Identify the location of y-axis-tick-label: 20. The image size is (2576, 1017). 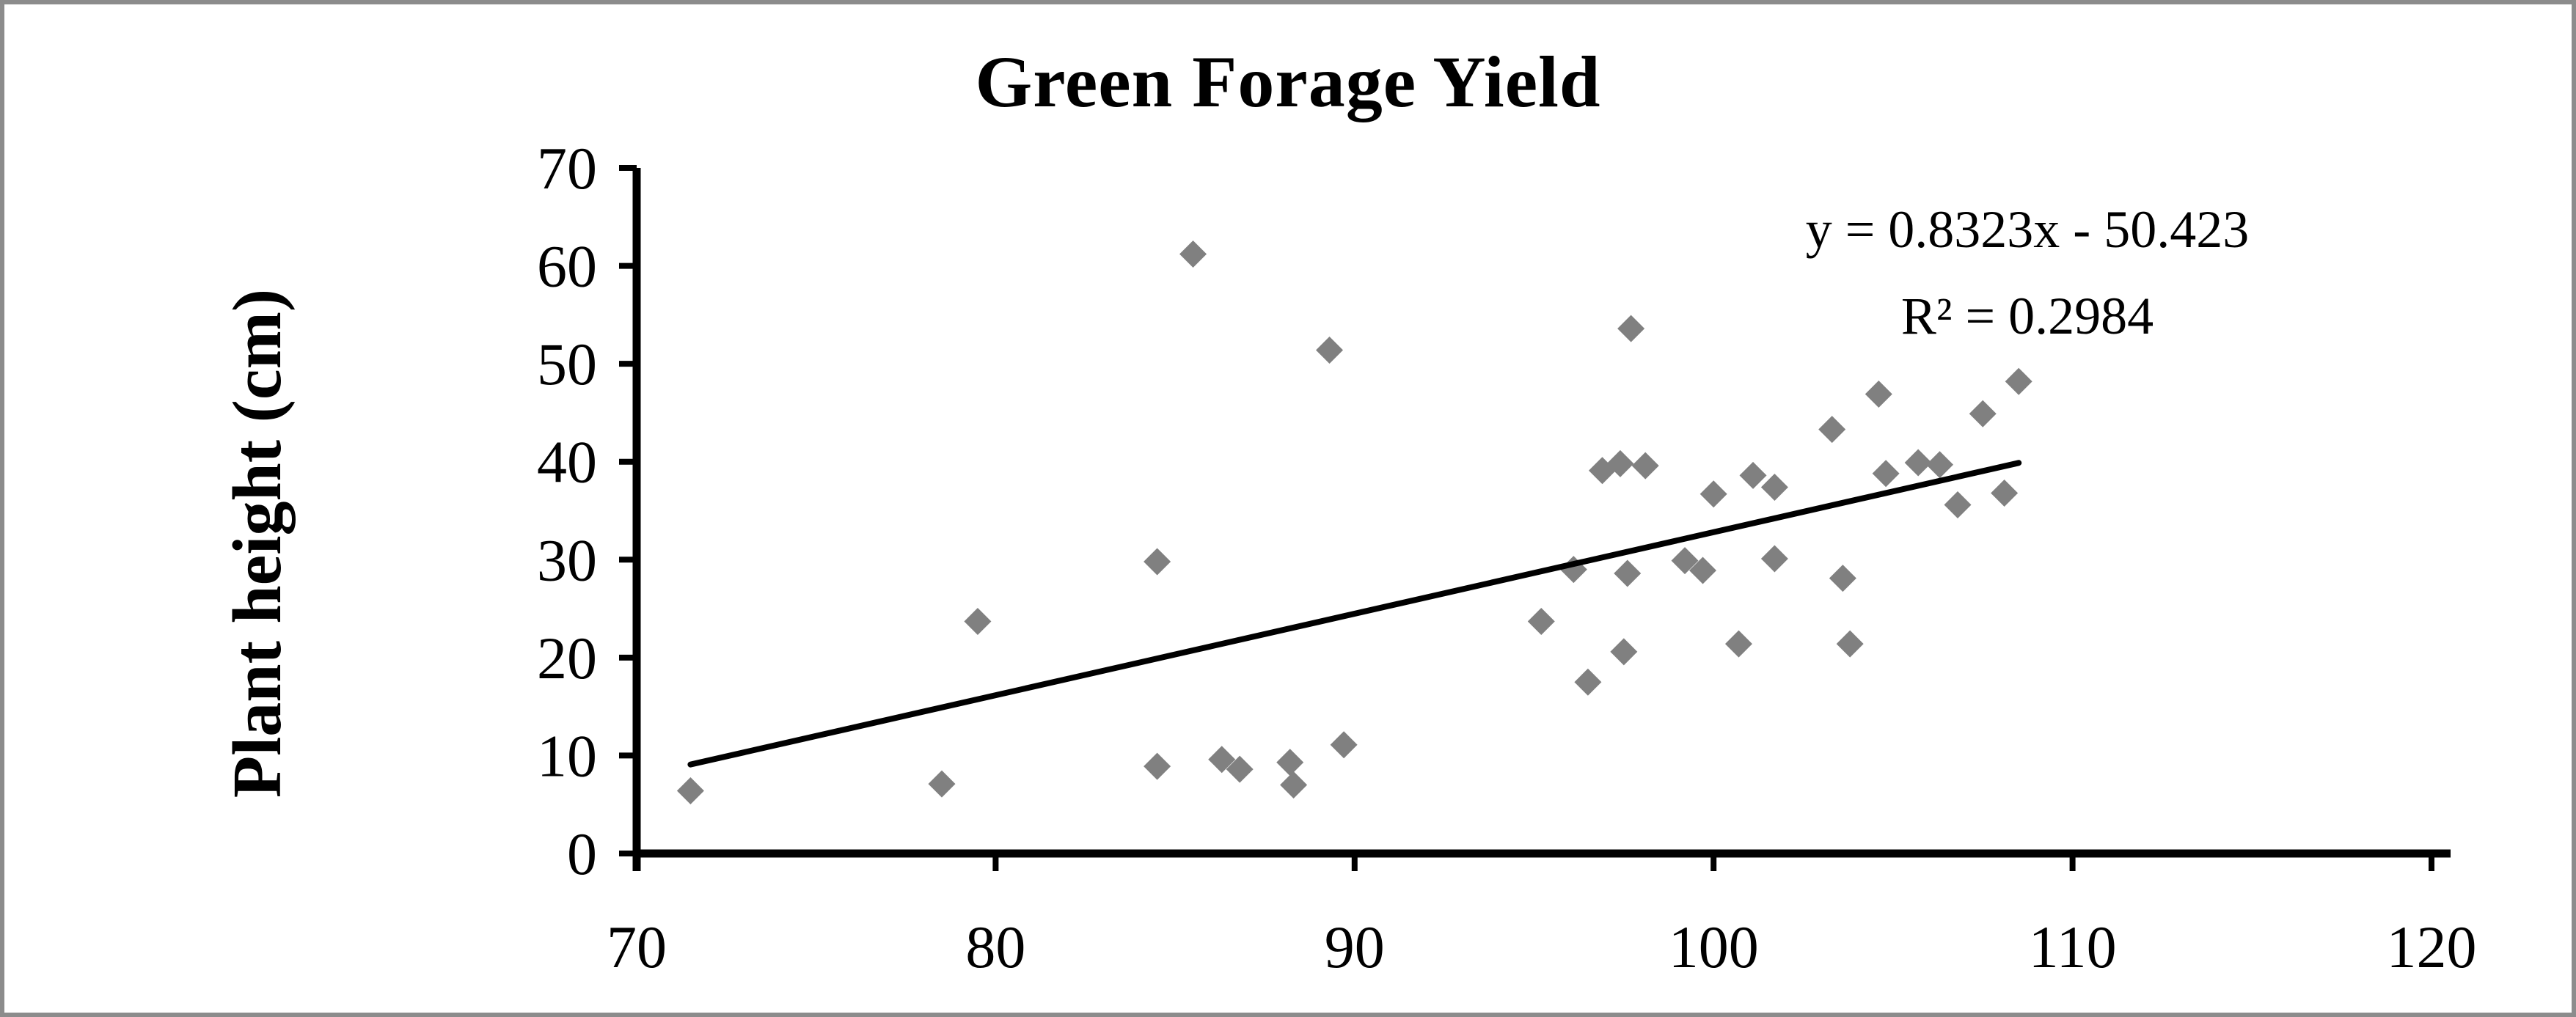
(567, 658).